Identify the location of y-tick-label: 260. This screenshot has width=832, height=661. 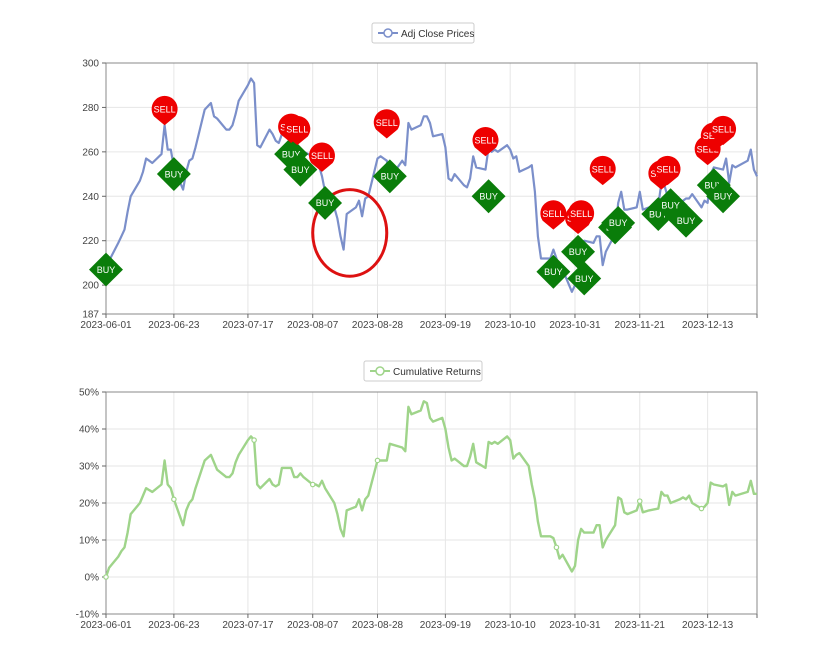
(90, 152).